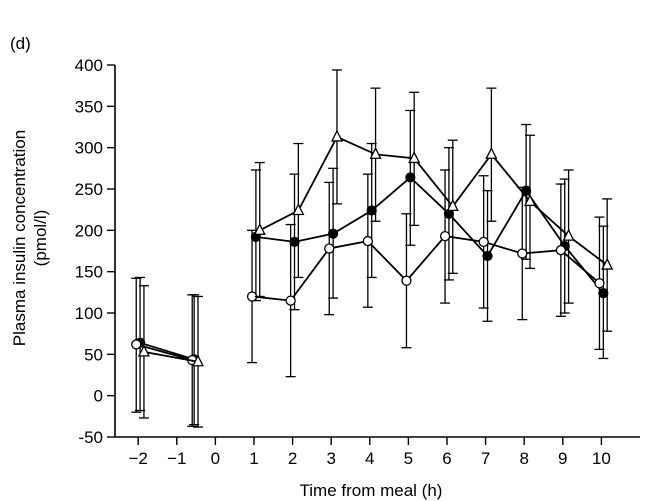 This screenshot has height=501, width=645. What do you see at coordinates (89, 106) in the screenshot?
I see `y-tick-label: 350` at bounding box center [89, 106].